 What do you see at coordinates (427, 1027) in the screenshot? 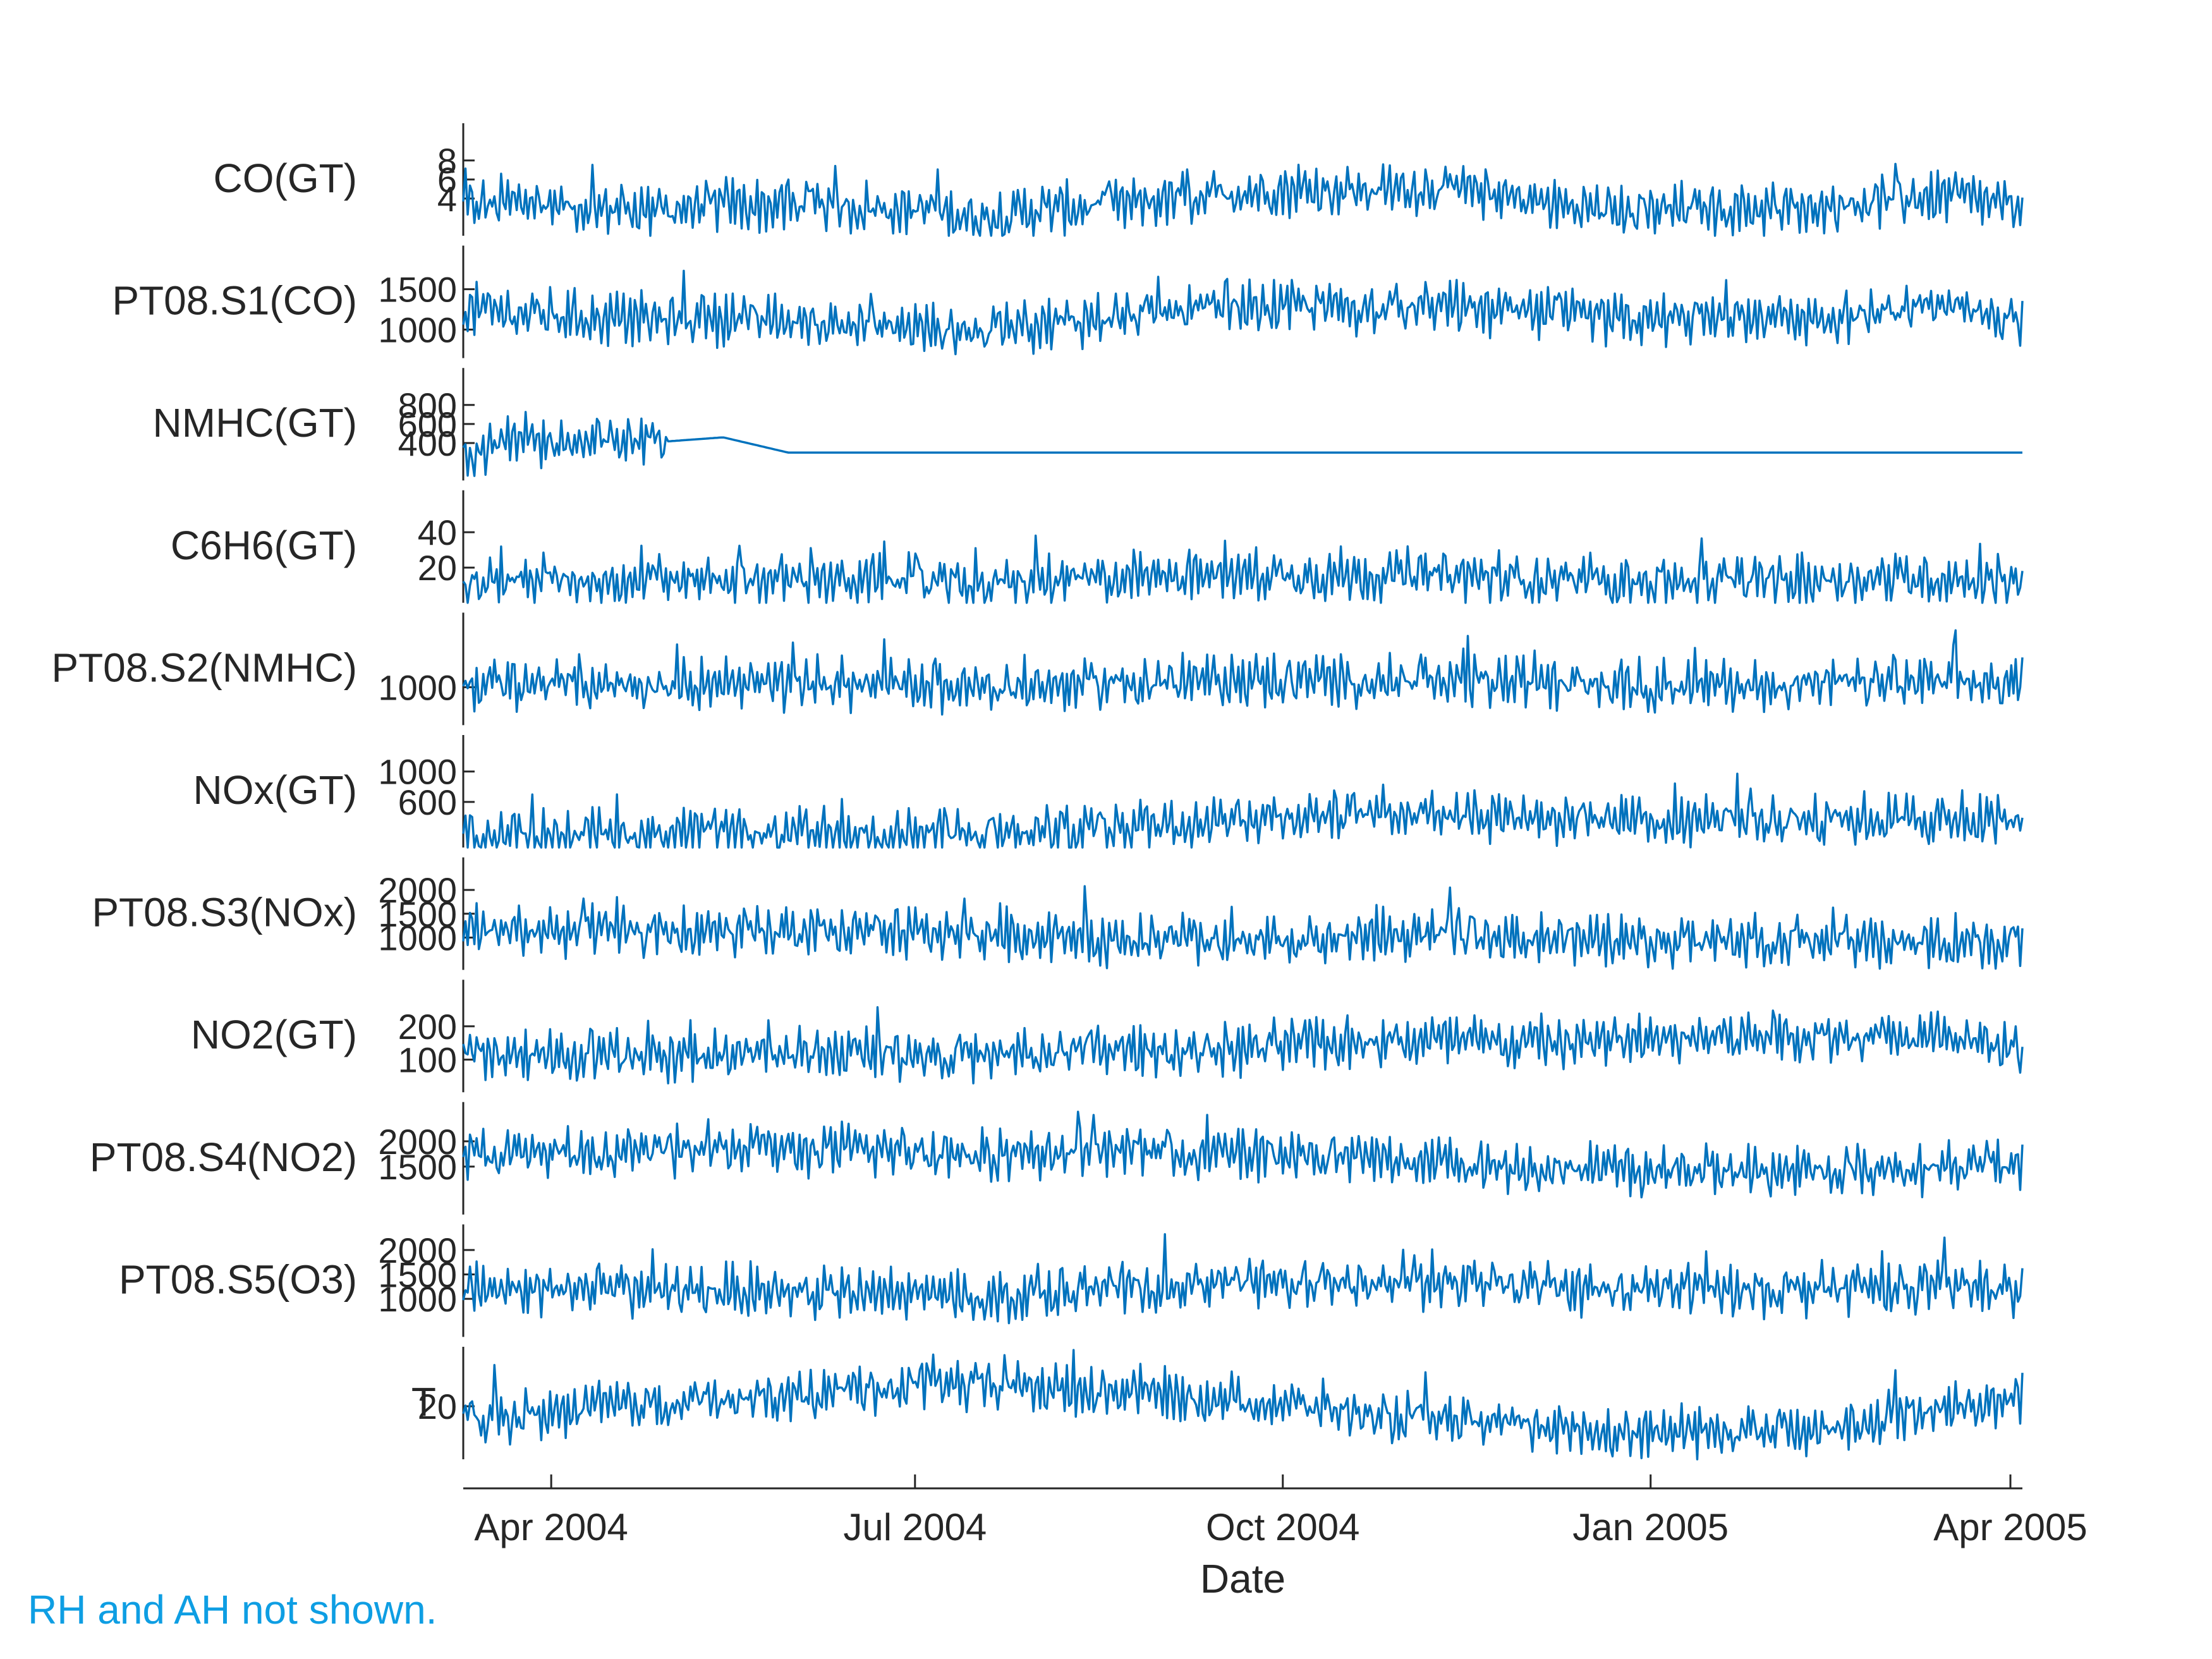
I see `y-tick-label: 200` at bounding box center [427, 1027].